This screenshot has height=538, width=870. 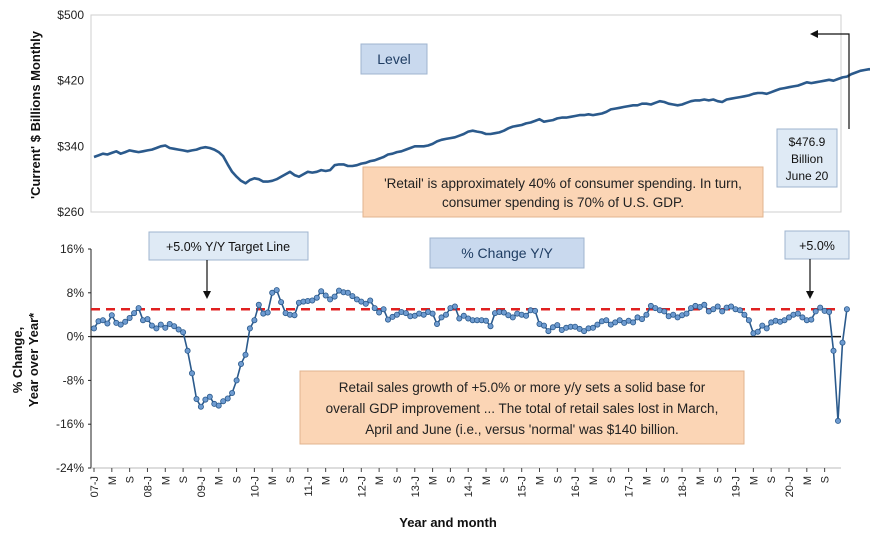 I want to click on x-tick-label: 10-J, so click(x=255, y=486).